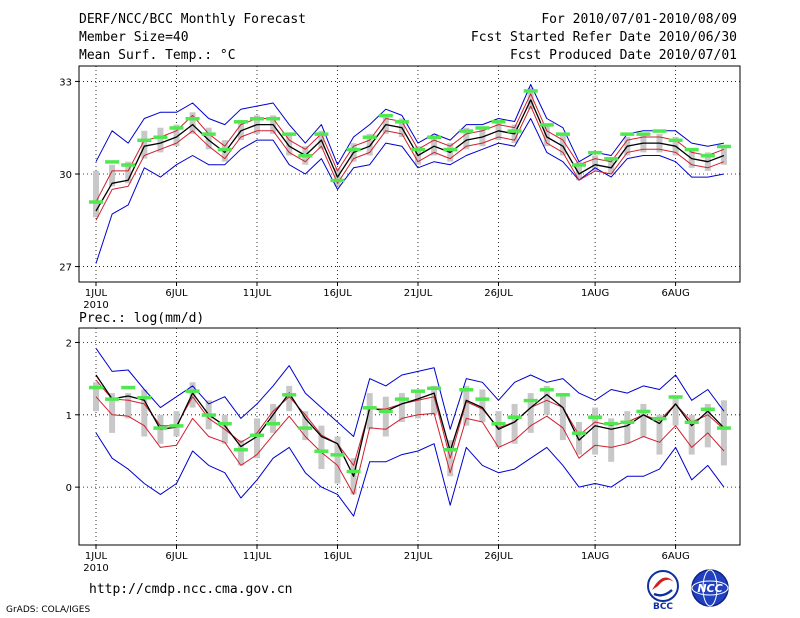 The height and width of the screenshot is (618, 800). Describe the element at coordinates (595, 293) in the screenshot. I see `temp-tick-label-x: 1AUG` at that location.